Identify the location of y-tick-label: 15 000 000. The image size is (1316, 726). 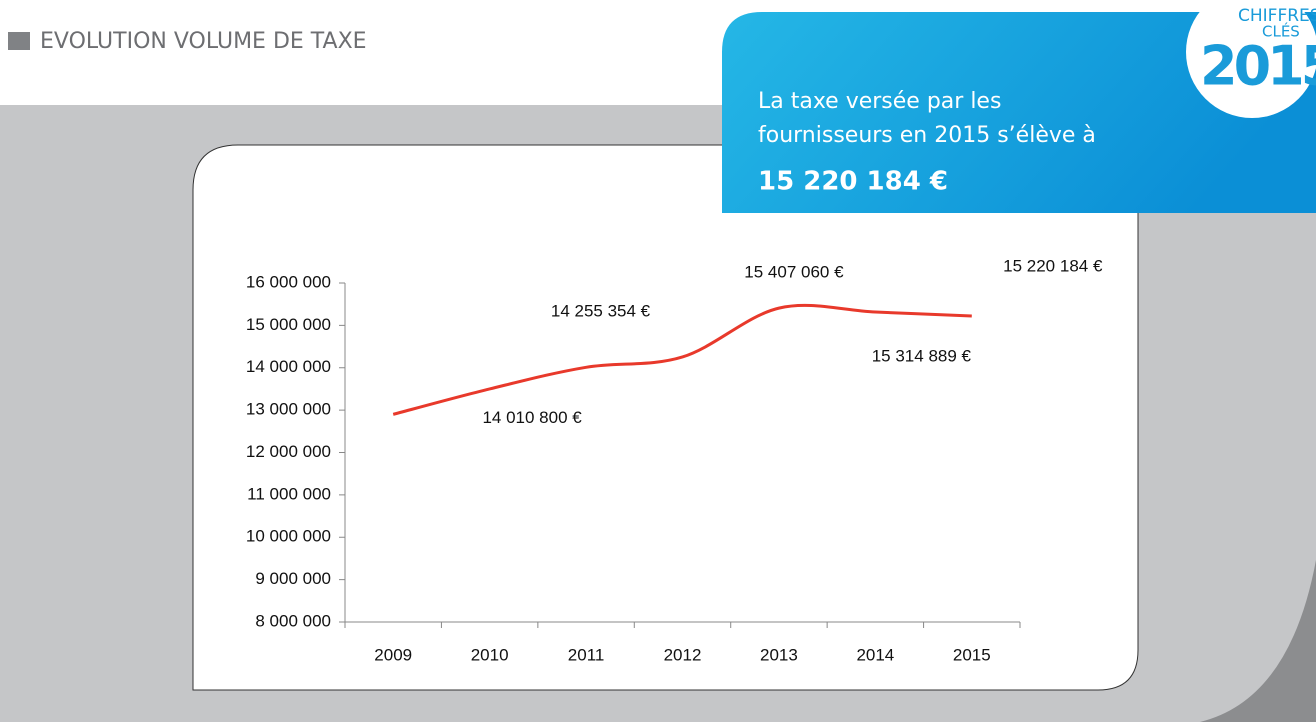
(288, 324).